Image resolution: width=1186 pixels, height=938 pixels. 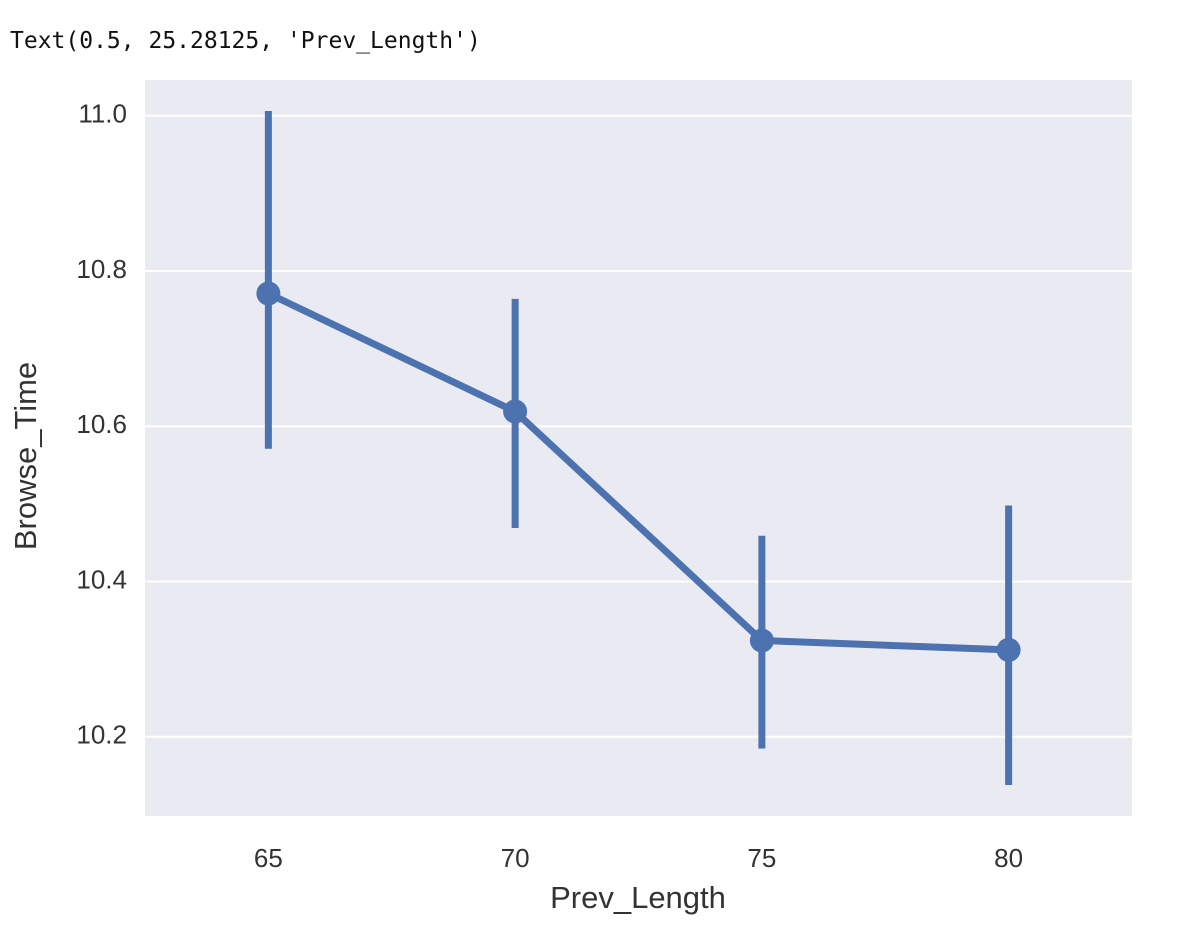 What do you see at coordinates (638, 897) in the screenshot?
I see `x-axis-label: Prev_Length` at bounding box center [638, 897].